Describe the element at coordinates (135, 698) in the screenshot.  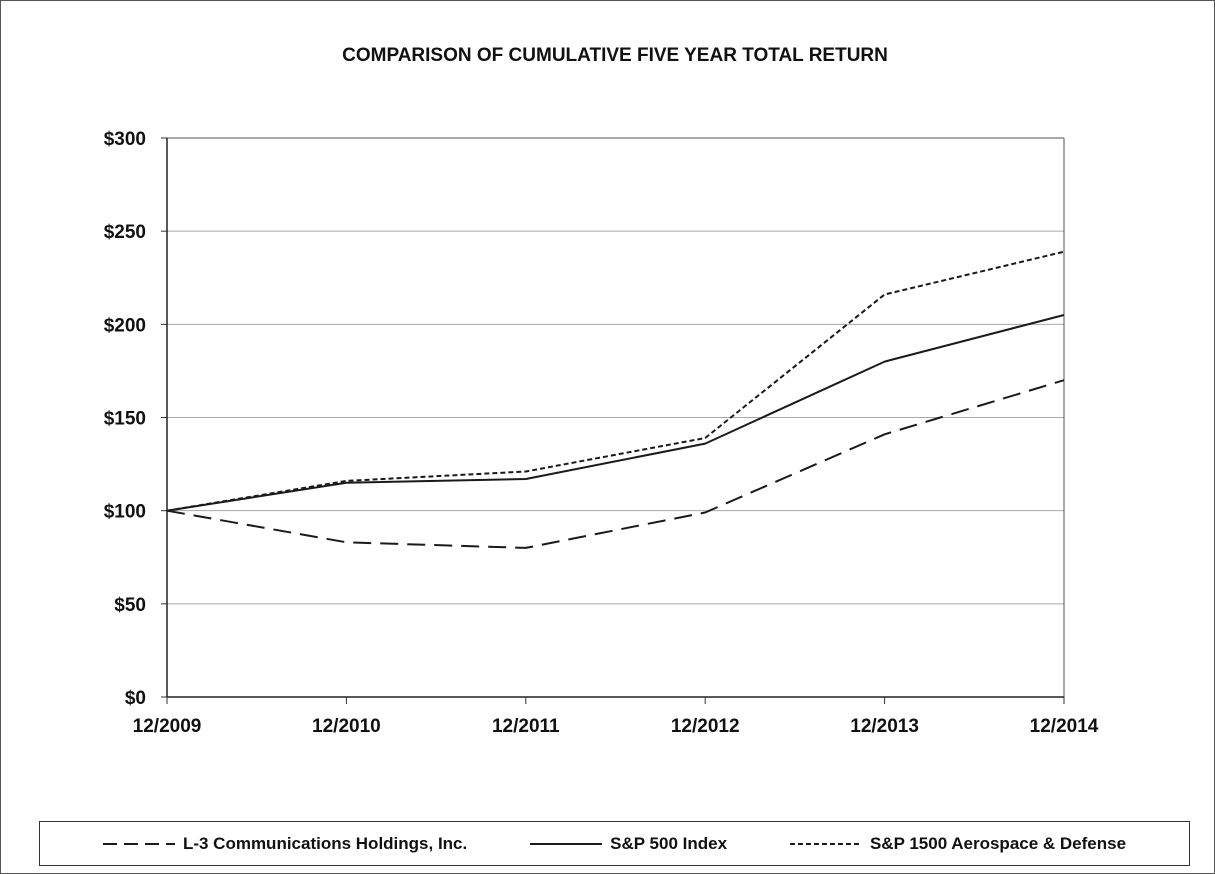
I see `y-tick-label: $0` at that location.